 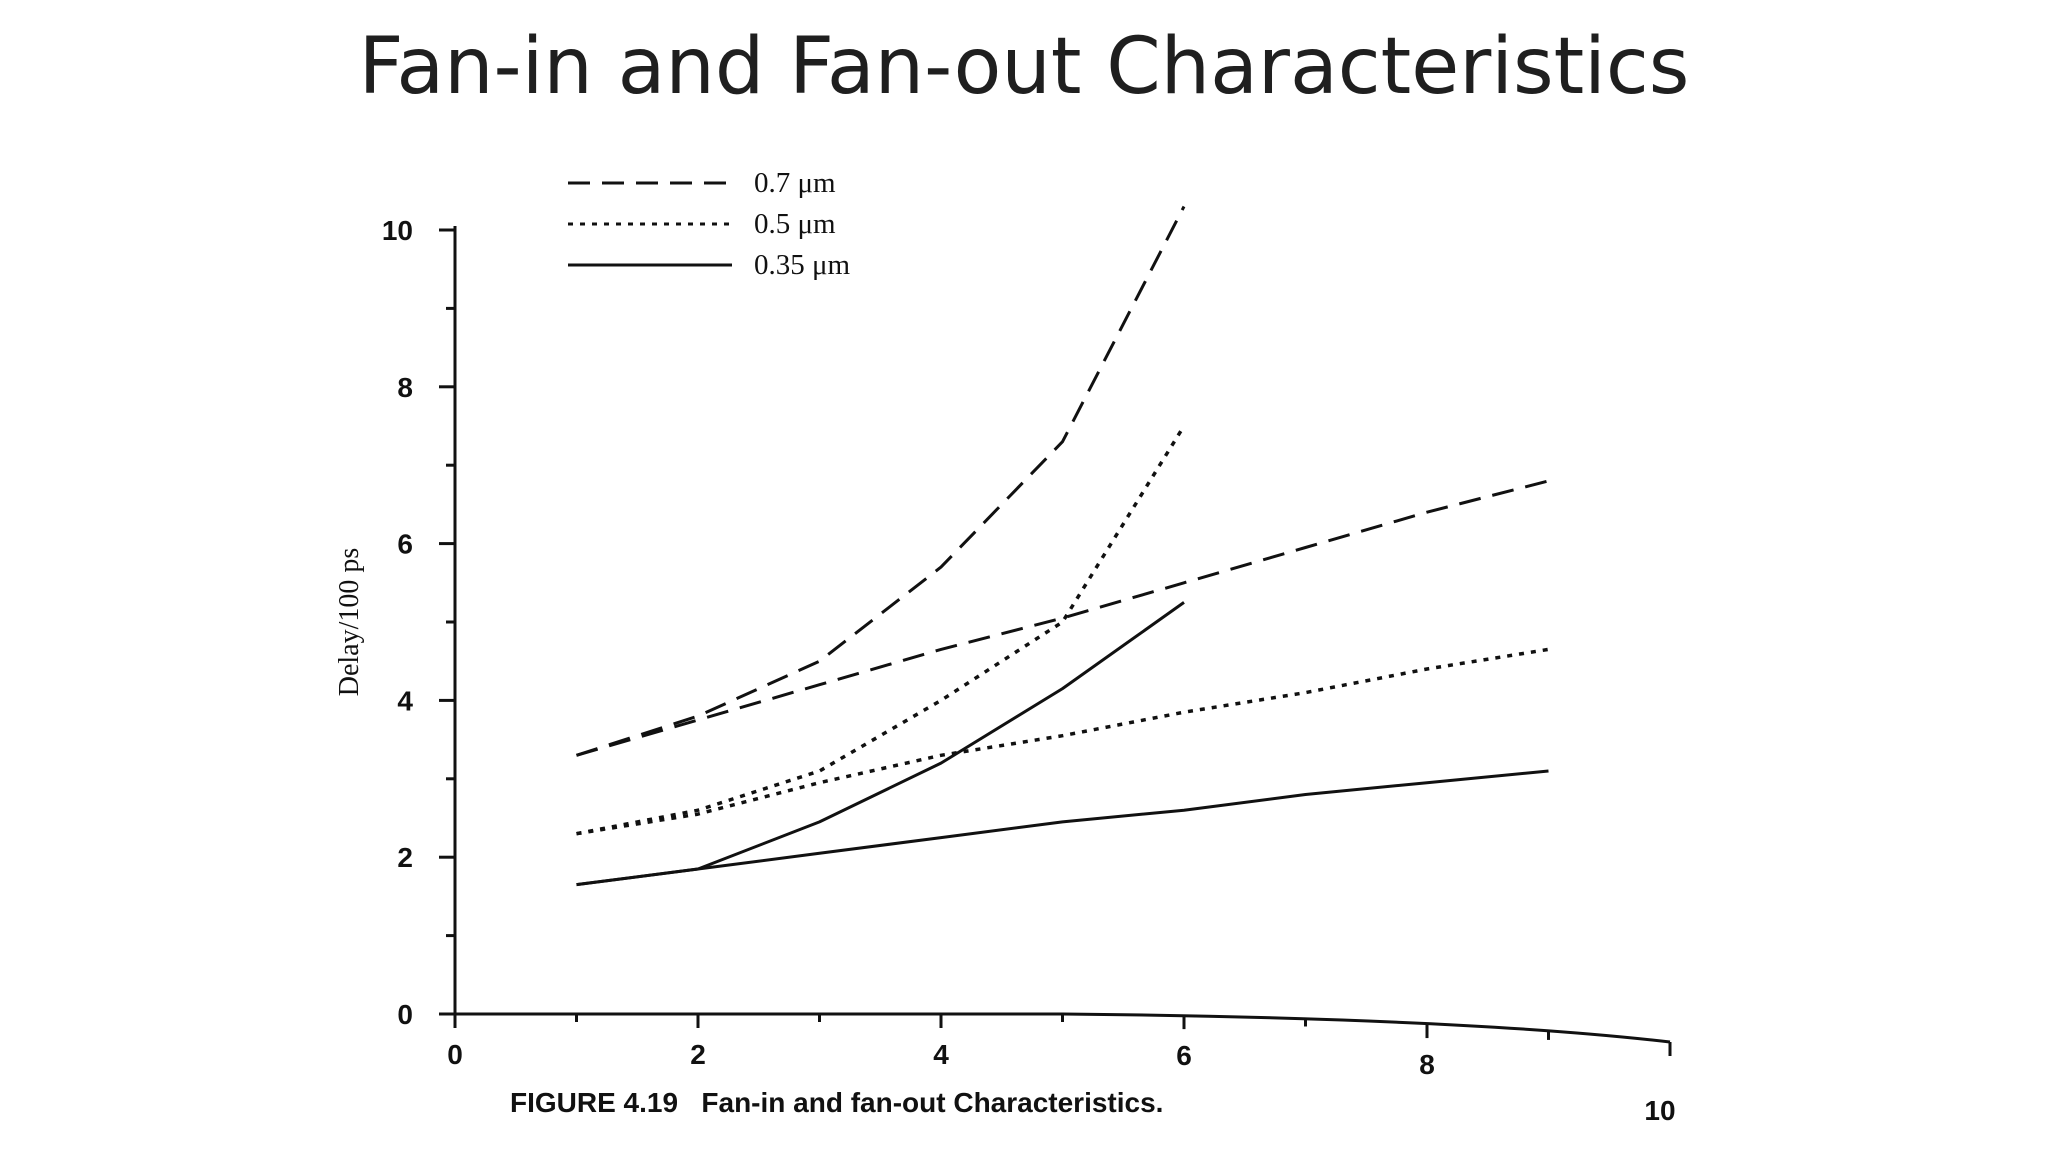 What do you see at coordinates (802, 265) in the screenshot?
I see `legend-label: 0.35 μm` at bounding box center [802, 265].